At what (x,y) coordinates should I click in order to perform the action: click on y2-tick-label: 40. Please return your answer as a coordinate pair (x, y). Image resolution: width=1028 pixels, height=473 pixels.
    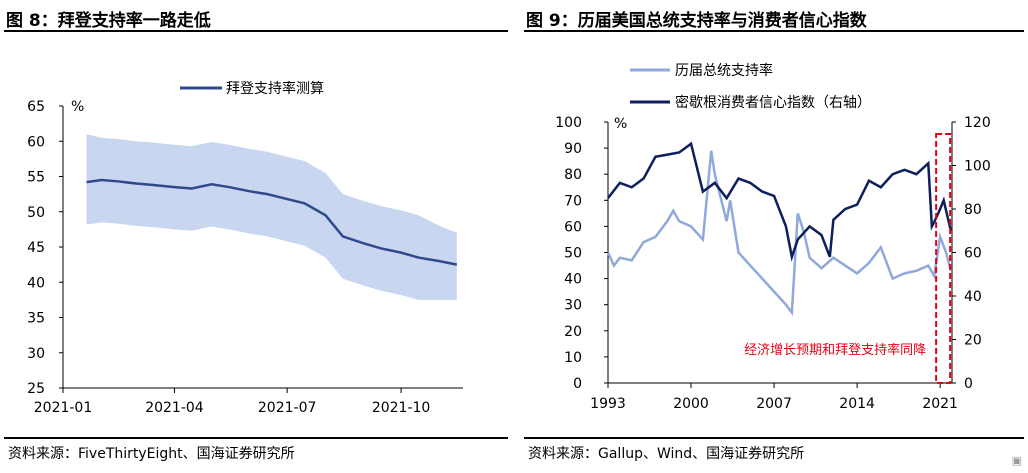
    Looking at the image, I should click on (973, 297).